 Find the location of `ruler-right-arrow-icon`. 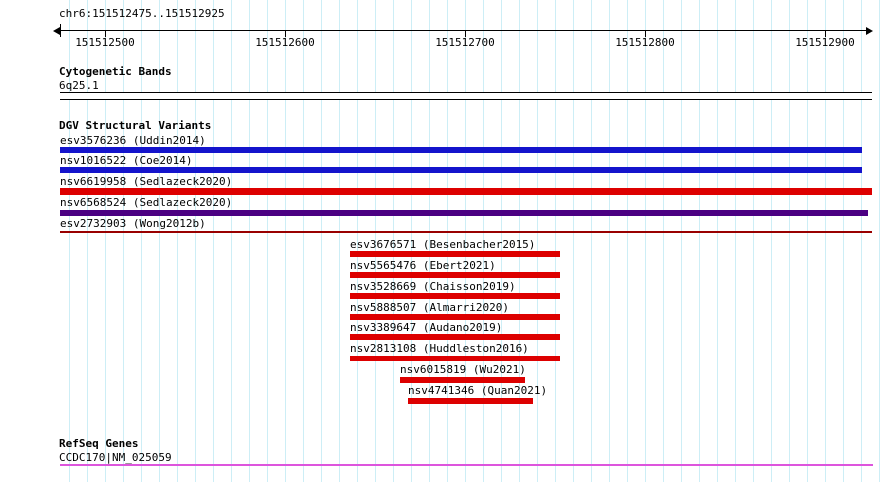

ruler-right-arrow-icon is located at coordinates (869, 31).